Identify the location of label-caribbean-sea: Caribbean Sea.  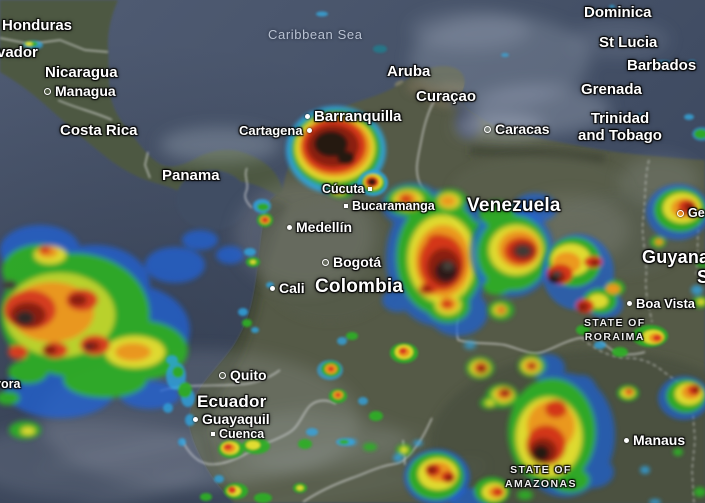
(315, 34).